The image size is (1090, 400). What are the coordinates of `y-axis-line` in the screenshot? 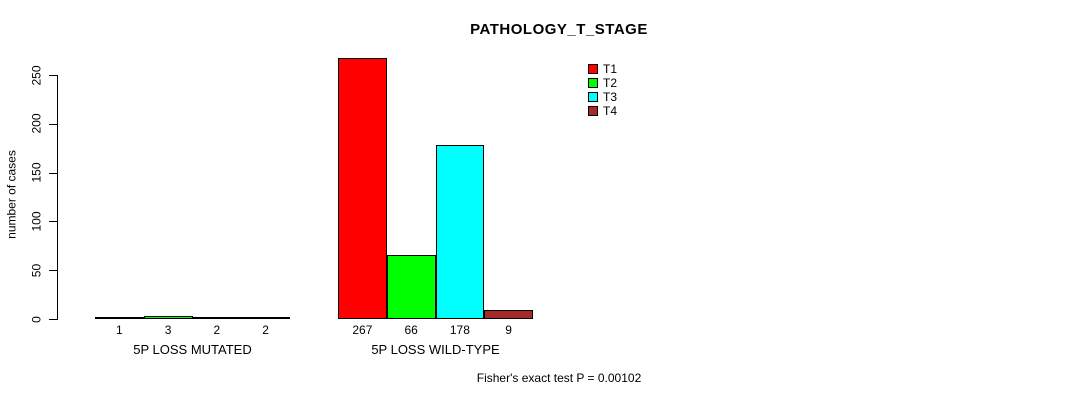 It's located at (57, 197).